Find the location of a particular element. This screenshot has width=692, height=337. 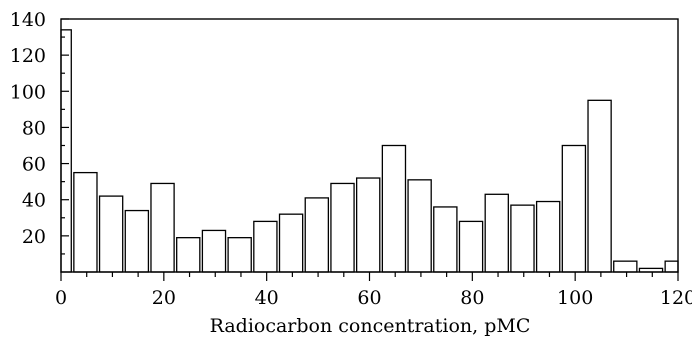

y-tick-label: 60 is located at coordinates (34, 165).